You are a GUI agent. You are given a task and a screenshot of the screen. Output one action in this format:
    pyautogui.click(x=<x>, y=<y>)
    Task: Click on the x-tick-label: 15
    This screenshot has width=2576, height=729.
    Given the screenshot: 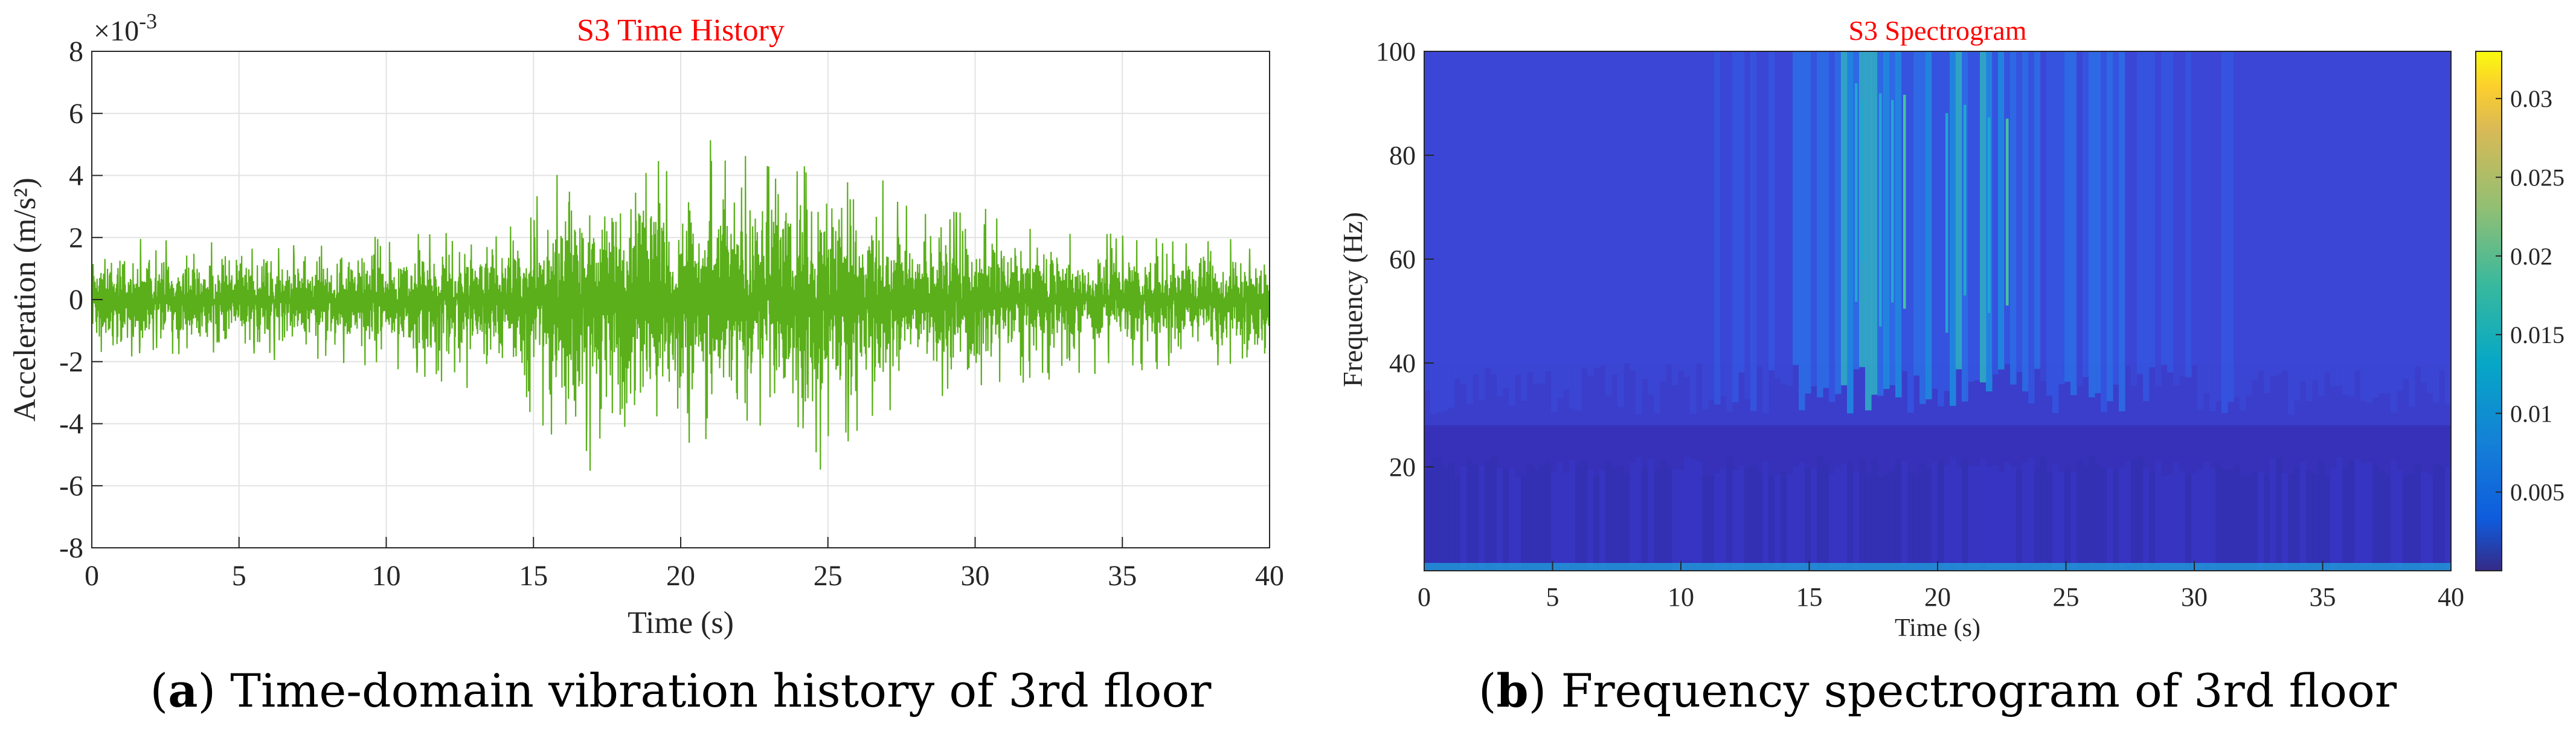 What is the action you would take?
    pyautogui.click(x=533, y=576)
    